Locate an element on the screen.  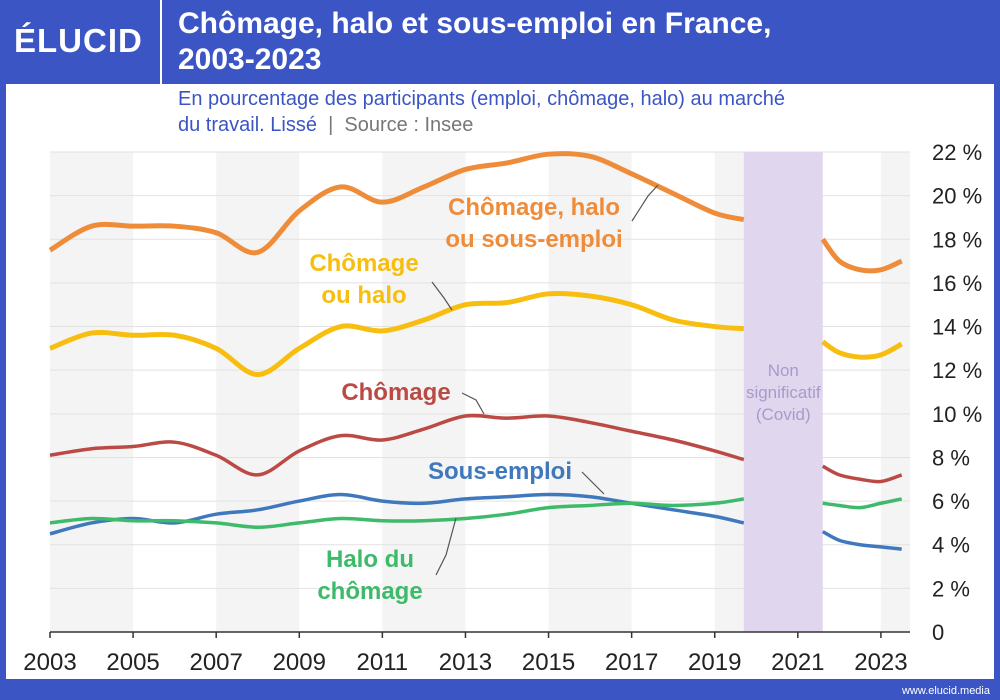
logo-separator is located at coordinates (161, 42).